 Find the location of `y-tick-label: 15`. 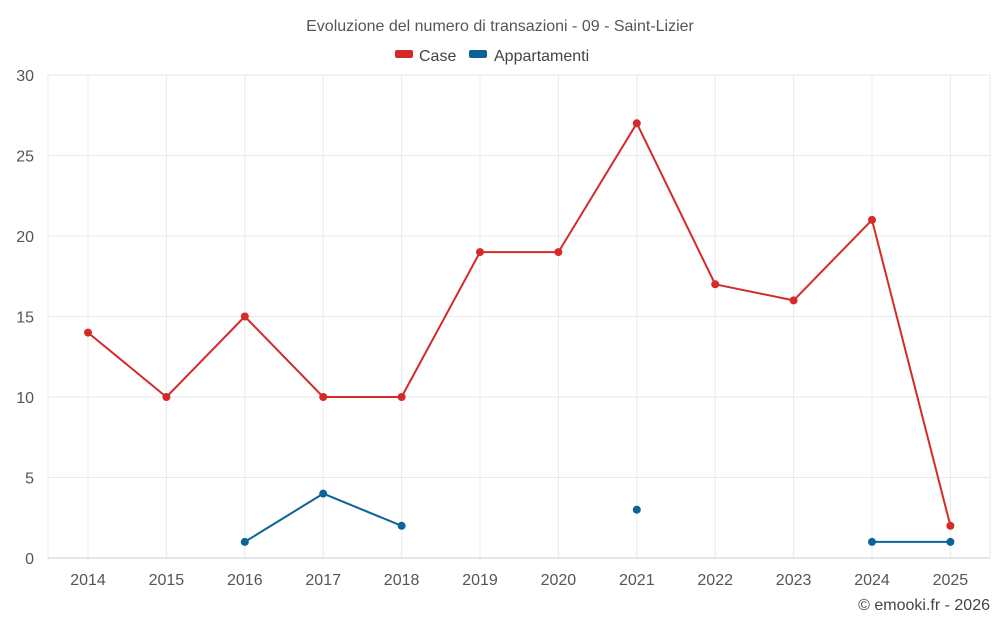

y-tick-label: 15 is located at coordinates (25, 318).